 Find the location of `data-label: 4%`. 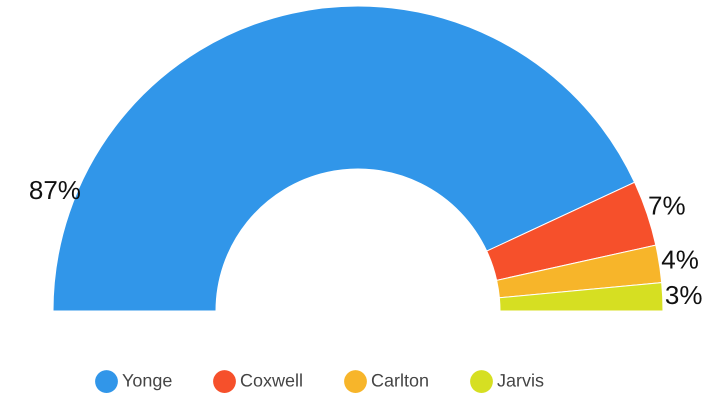

data-label: 4% is located at coordinates (680, 259).